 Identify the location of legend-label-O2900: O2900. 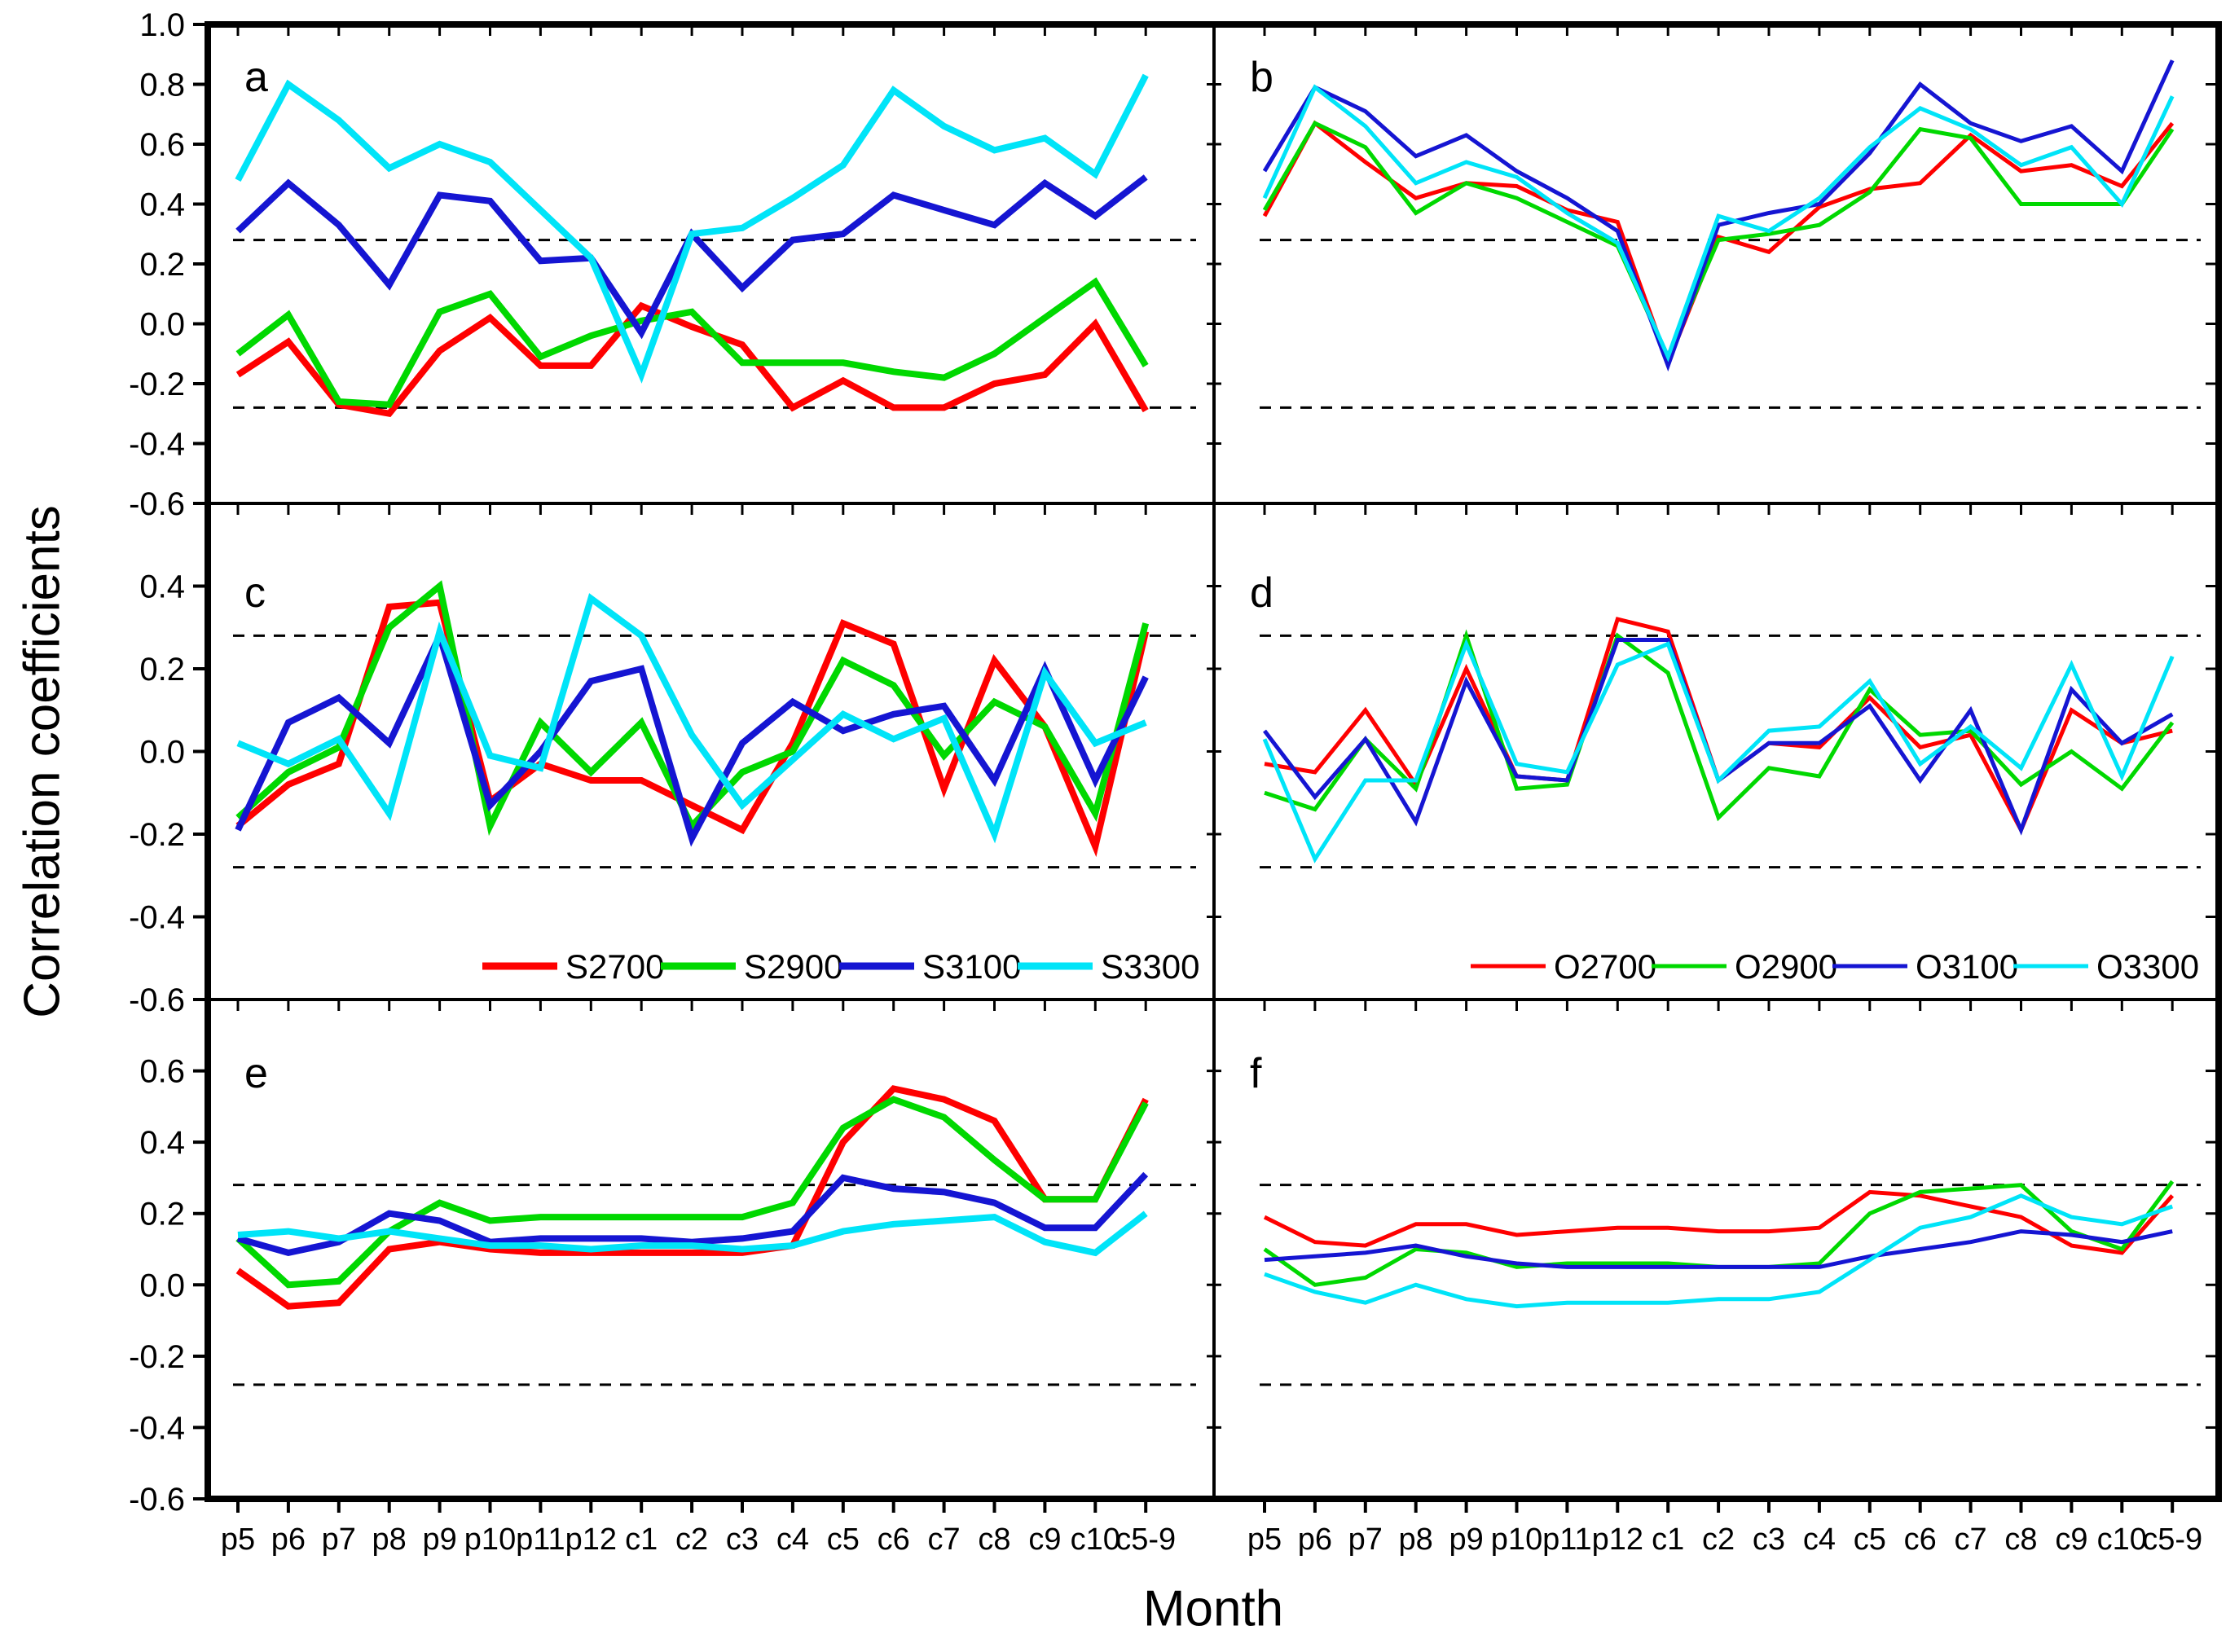
(1786, 966).